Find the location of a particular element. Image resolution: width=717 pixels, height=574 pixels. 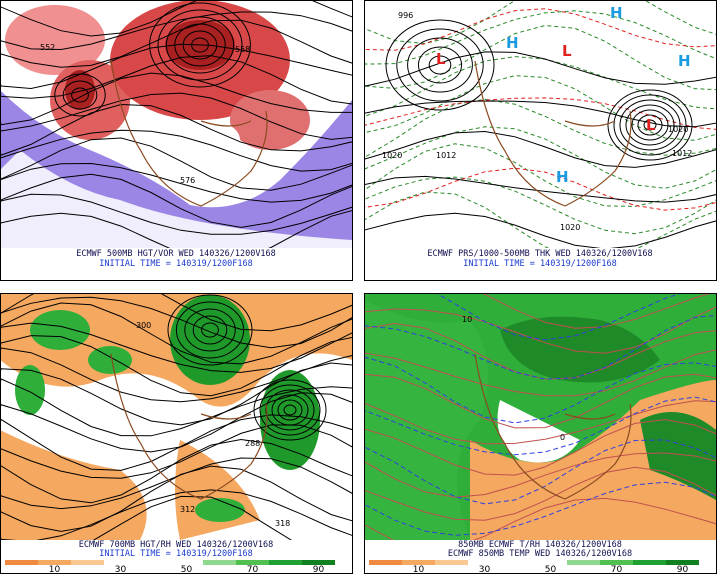

caption: ECMWF 850MB TEMP WED 140326/1200V168 is located at coordinates (540, 554).